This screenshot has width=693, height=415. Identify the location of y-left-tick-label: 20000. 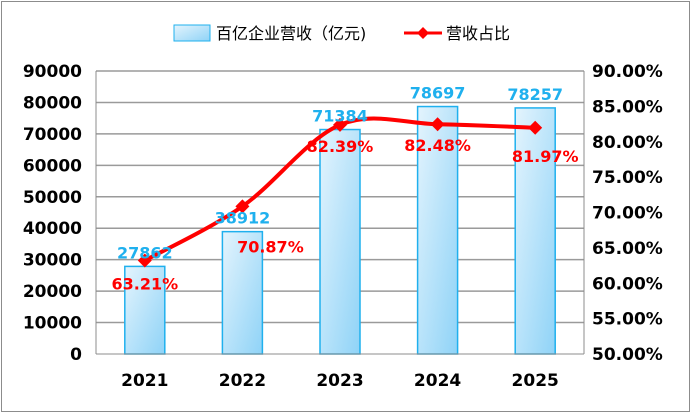
(52, 292).